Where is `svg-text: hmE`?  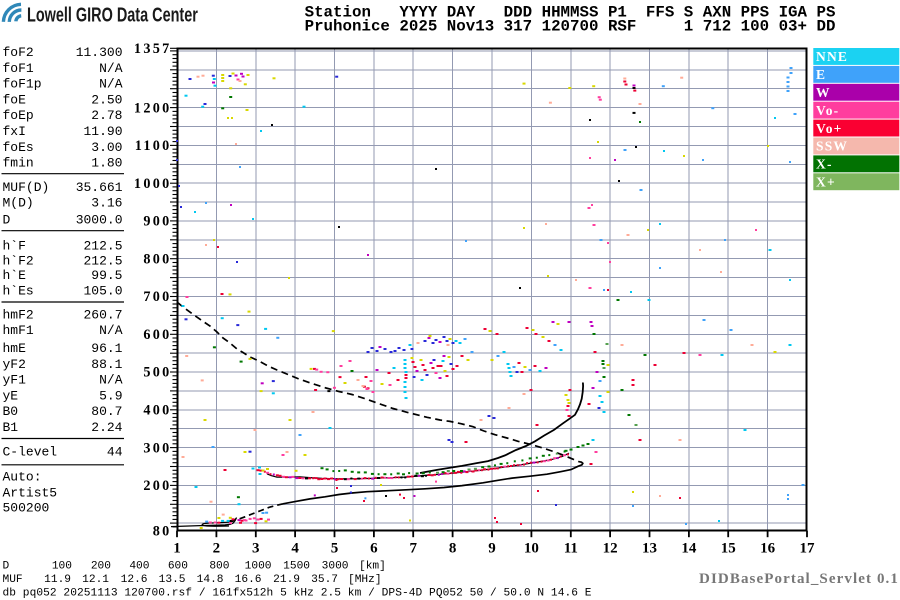 svg-text: hmE is located at coordinates (15, 348).